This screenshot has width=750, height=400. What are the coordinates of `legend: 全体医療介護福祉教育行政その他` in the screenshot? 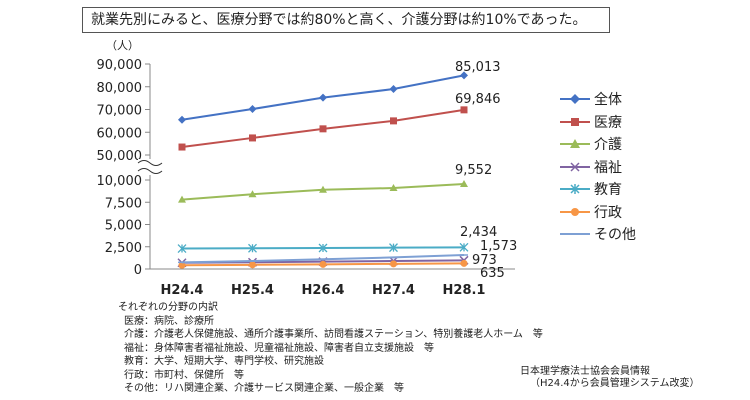 It's located at (598, 167).